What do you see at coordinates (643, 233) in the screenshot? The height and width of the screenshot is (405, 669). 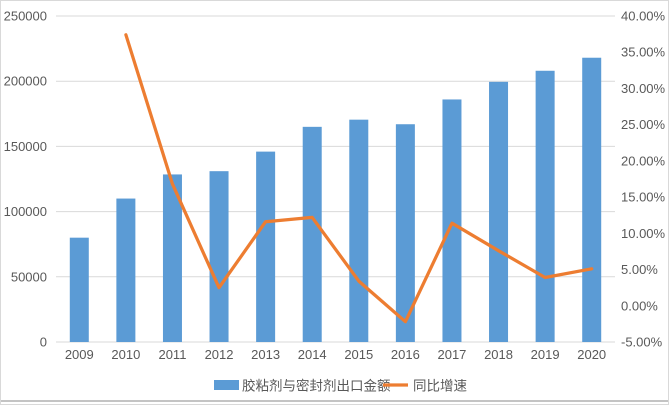 I see `right-axis-tick: 10.00%` at bounding box center [643, 233].